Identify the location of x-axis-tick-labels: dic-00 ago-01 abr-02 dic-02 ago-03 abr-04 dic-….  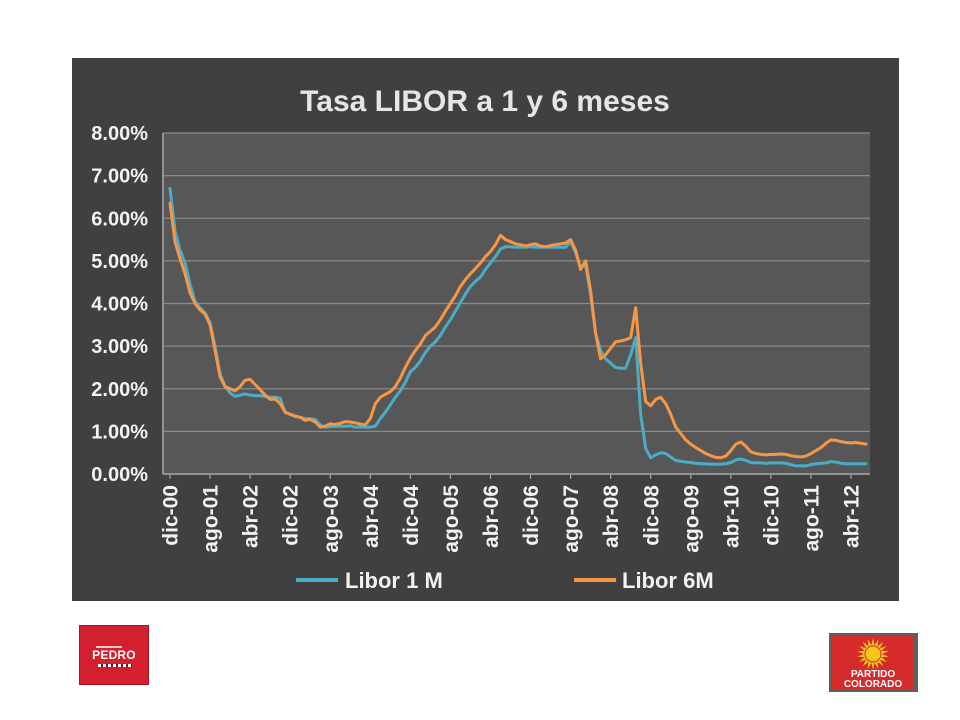
(512, 519).